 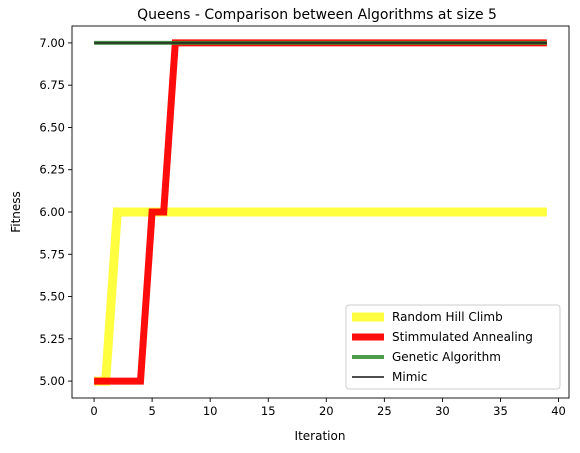 I want to click on legend-label: Genetic Algorithm, so click(x=446, y=357).